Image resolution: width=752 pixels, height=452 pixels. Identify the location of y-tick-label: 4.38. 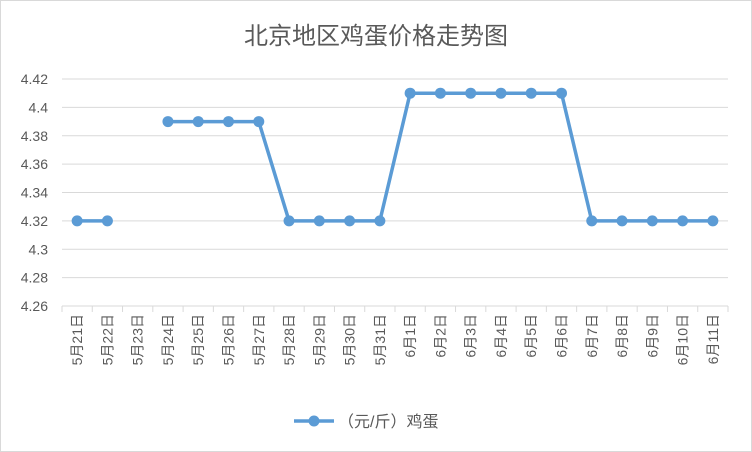
(34, 136).